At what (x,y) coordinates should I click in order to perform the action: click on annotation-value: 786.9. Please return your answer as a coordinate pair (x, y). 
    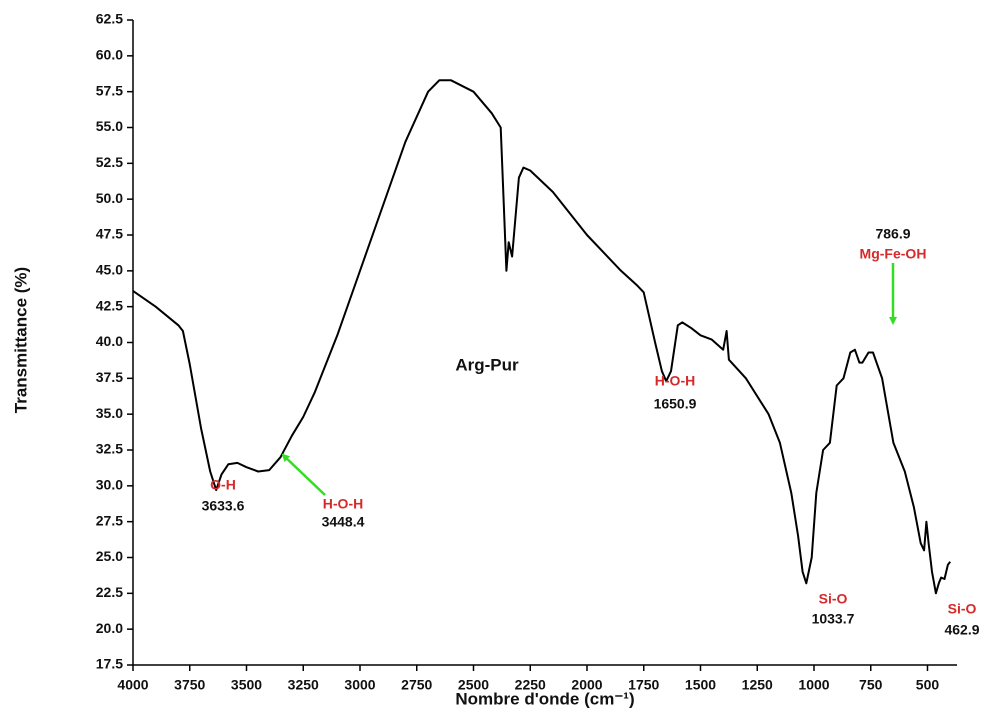
    Looking at the image, I should click on (892, 234).